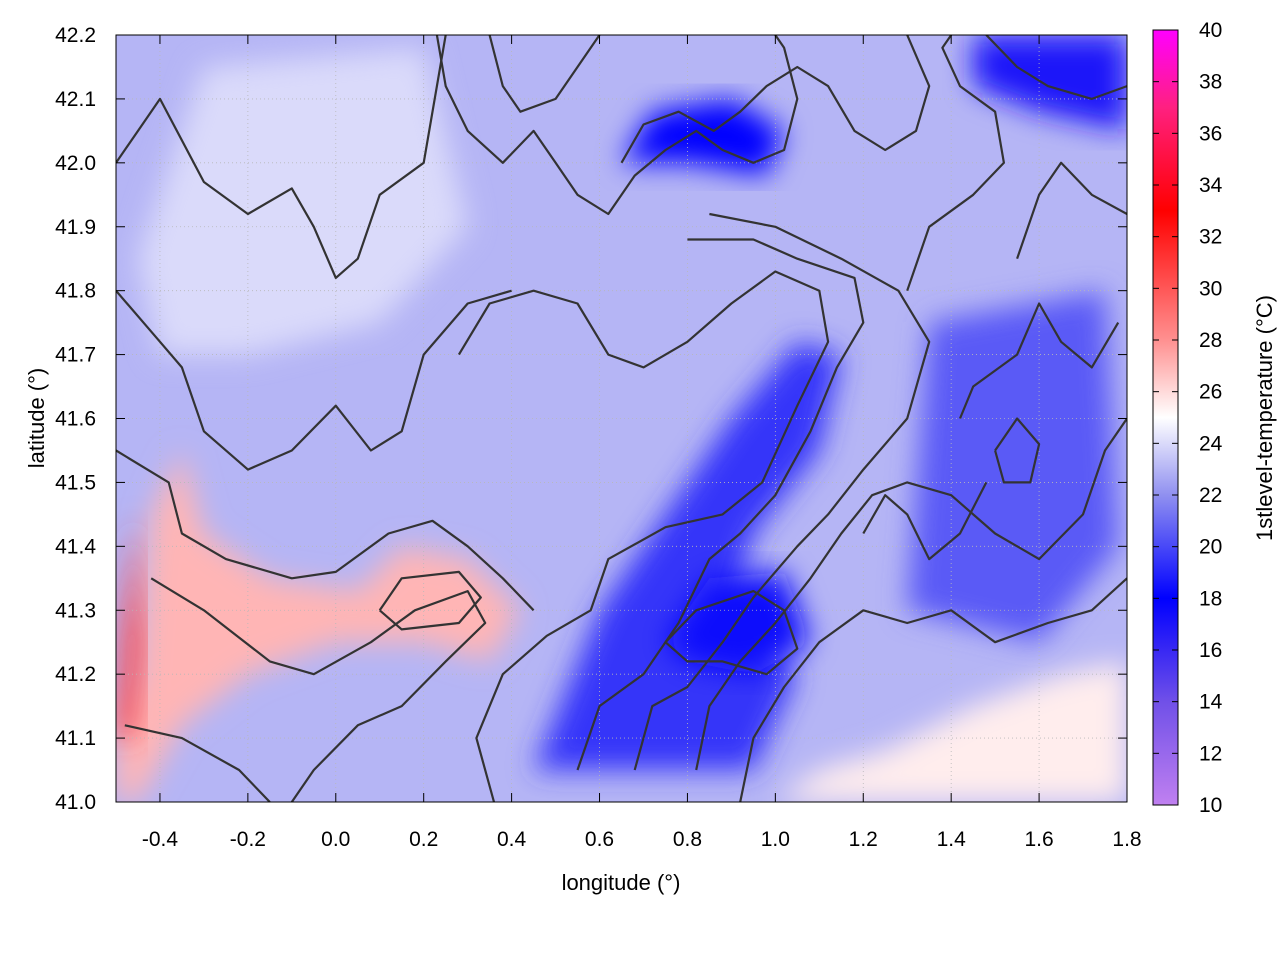  Describe the element at coordinates (129, 626) in the screenshot. I see `field-region-hot-west-edge` at that location.